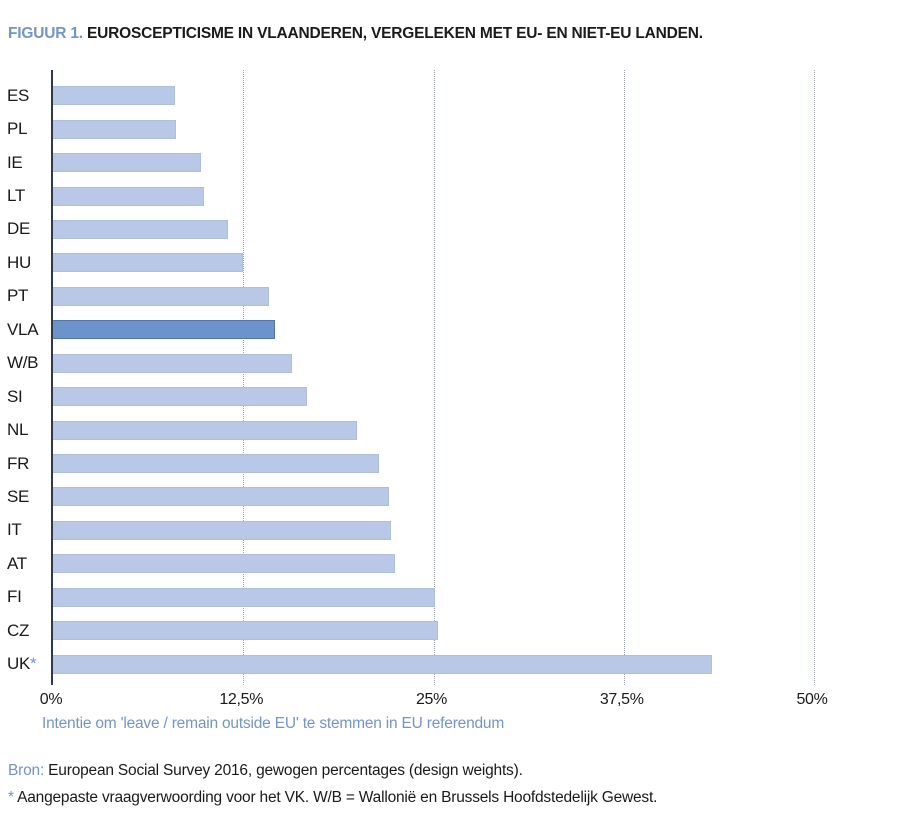  Describe the element at coordinates (14, 530) in the screenshot. I see `category-label-text: IT` at that location.